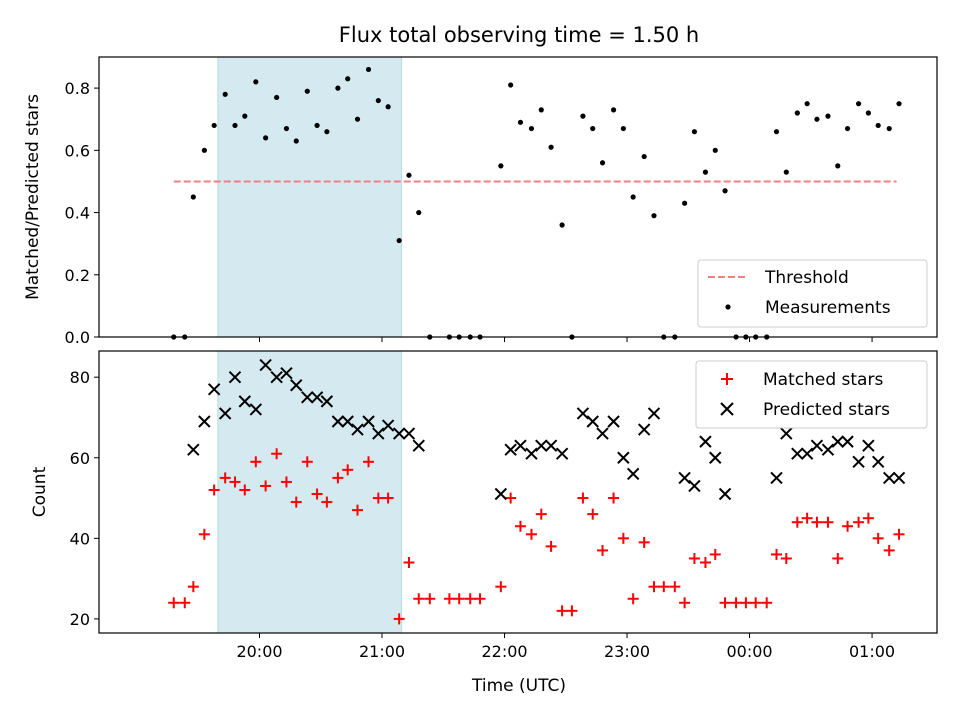 Image resolution: width=960 pixels, height=720 pixels. Describe the element at coordinates (519, 35) in the screenshot. I see `chart-title: Flux total observing time = 1.50 h` at that location.